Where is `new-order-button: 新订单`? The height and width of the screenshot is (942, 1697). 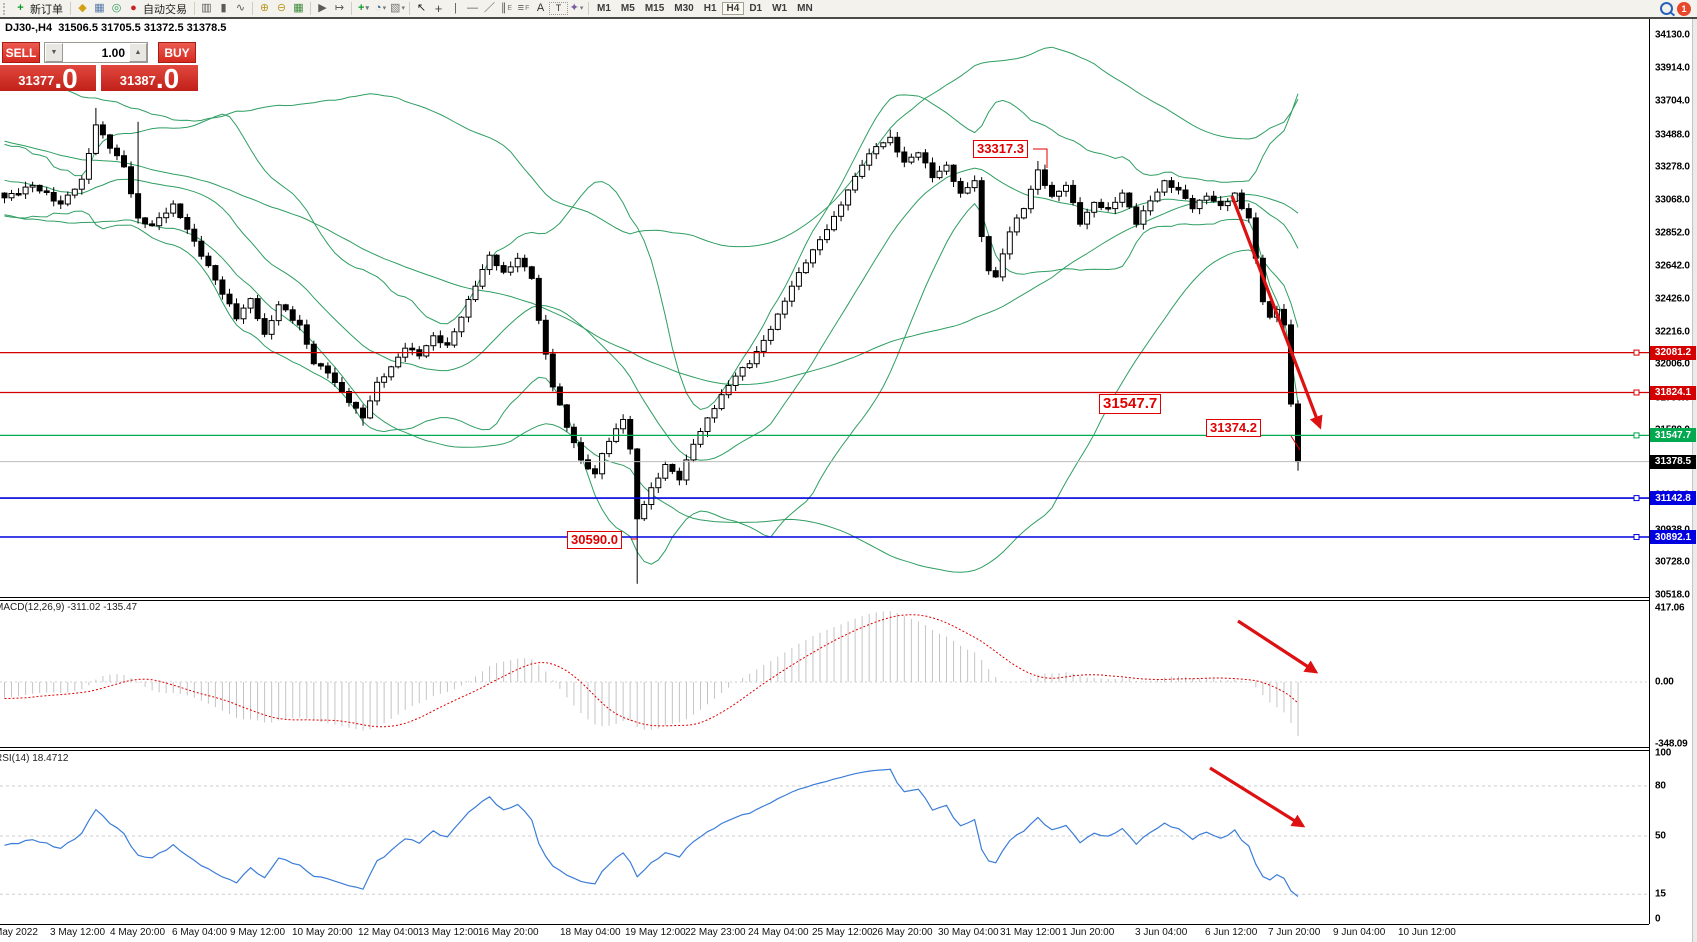 new-order-button: 新订单 is located at coordinates (46, 9).